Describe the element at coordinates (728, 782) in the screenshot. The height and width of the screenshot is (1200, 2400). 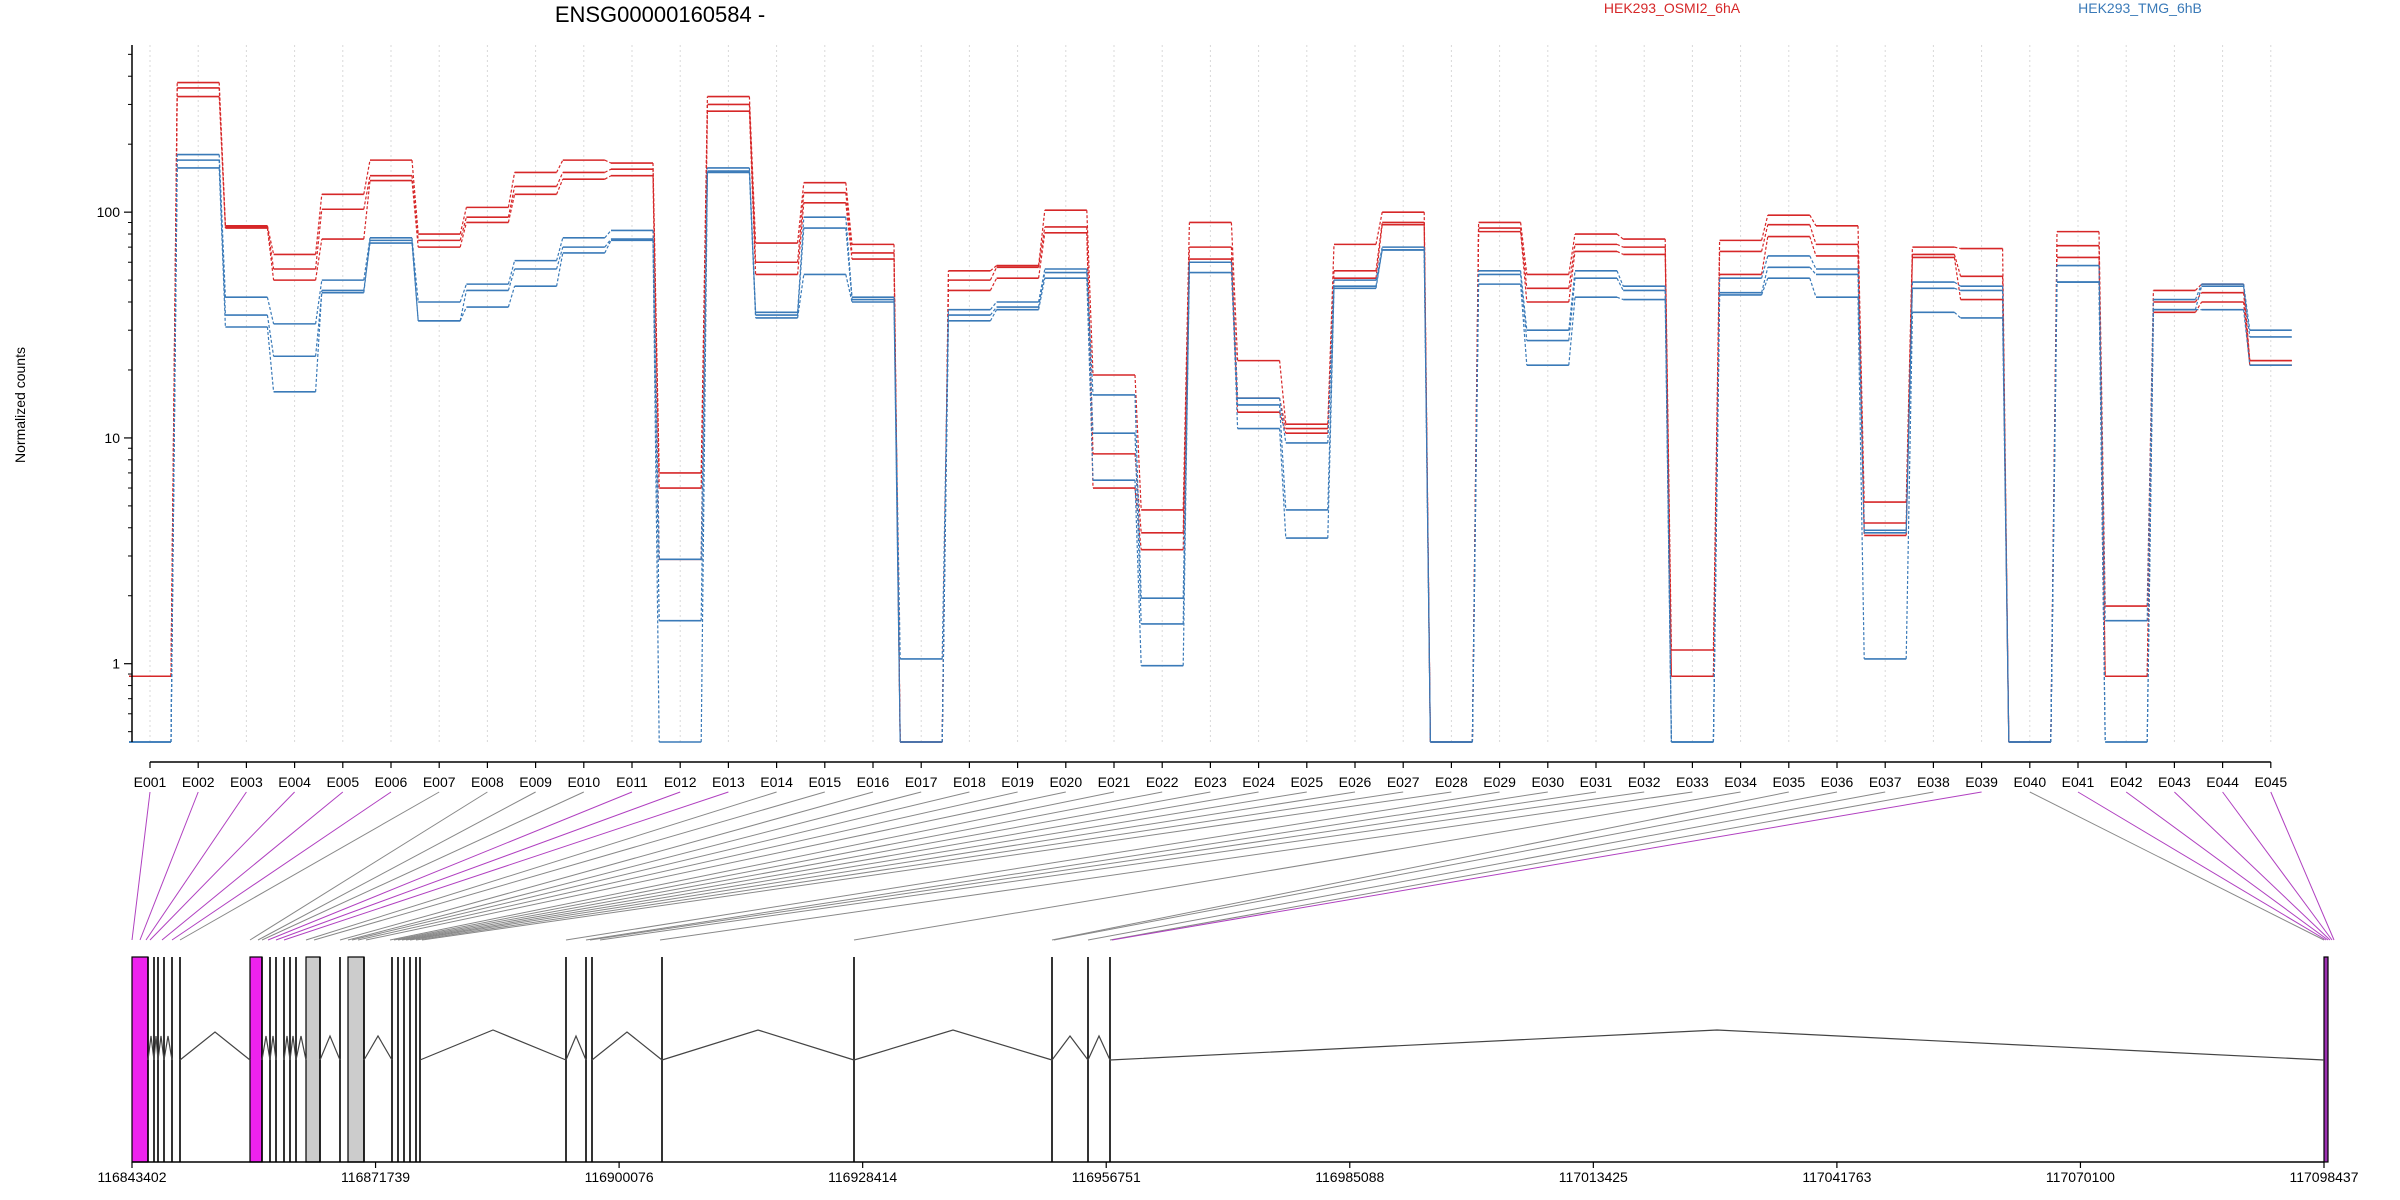
I see `x-tick-label: E013` at that location.